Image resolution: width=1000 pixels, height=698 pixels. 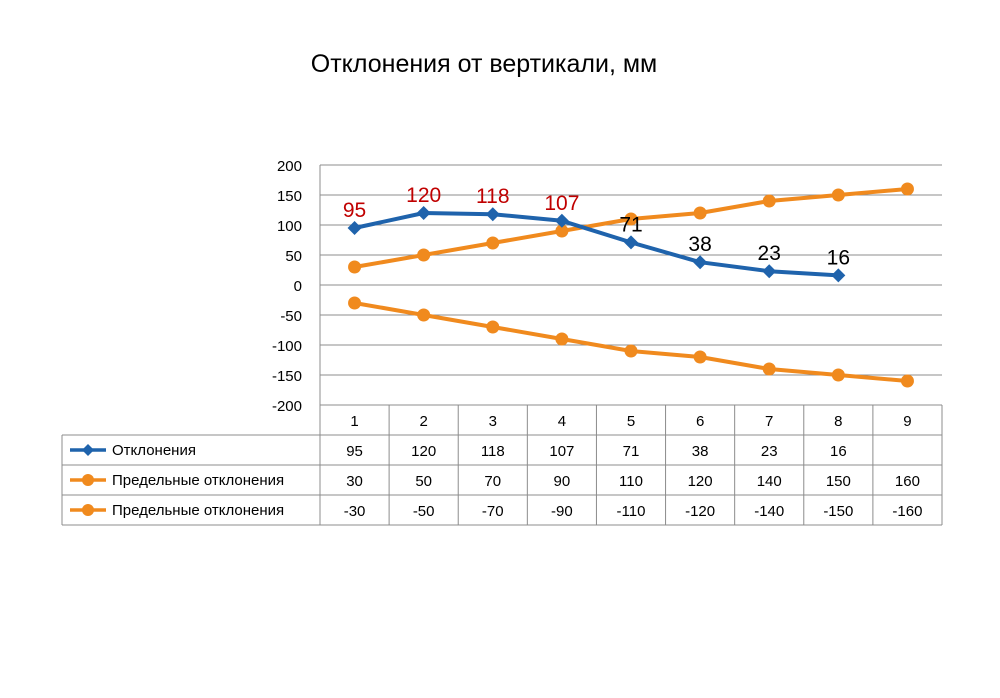 What do you see at coordinates (154, 450) in the screenshot?
I see `legend-series-name: Отклонения` at bounding box center [154, 450].